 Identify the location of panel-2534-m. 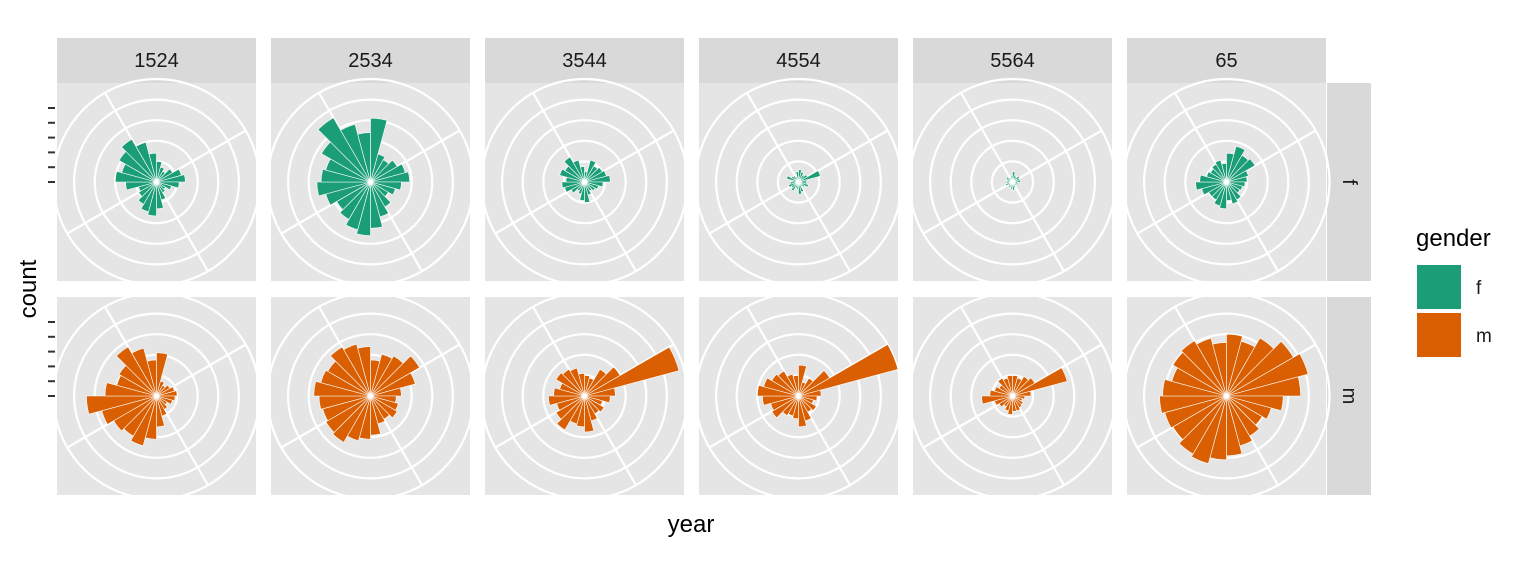
(370, 396).